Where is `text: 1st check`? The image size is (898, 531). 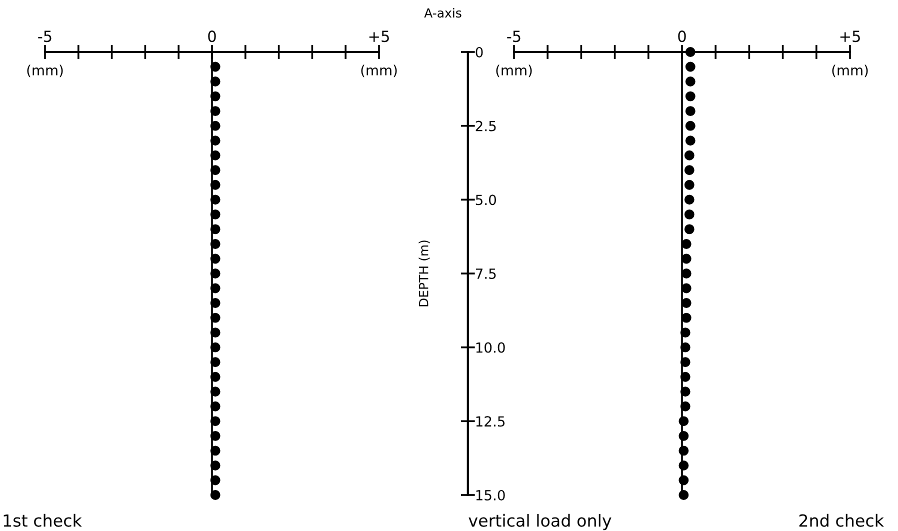 text: 1st check is located at coordinates (43, 520).